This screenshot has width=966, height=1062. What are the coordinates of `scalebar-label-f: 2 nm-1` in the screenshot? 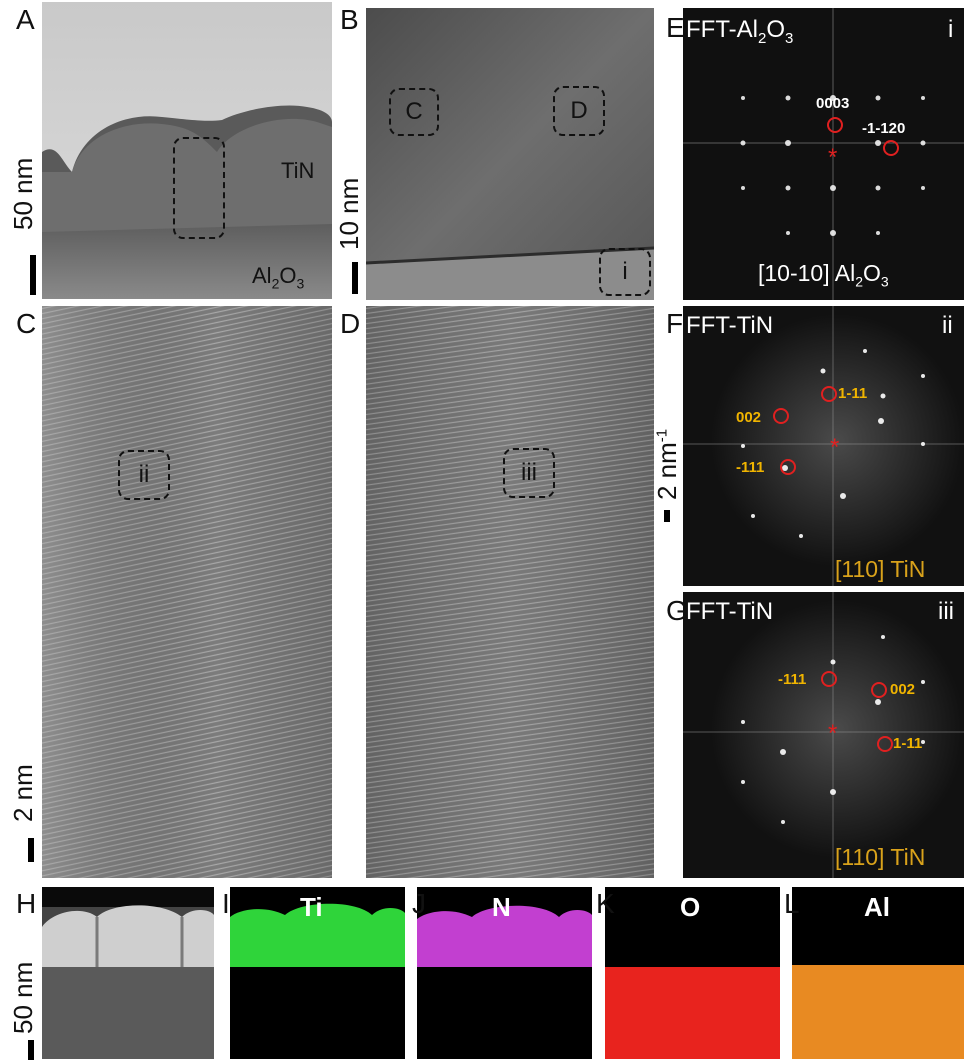 It's located at (667, 464).